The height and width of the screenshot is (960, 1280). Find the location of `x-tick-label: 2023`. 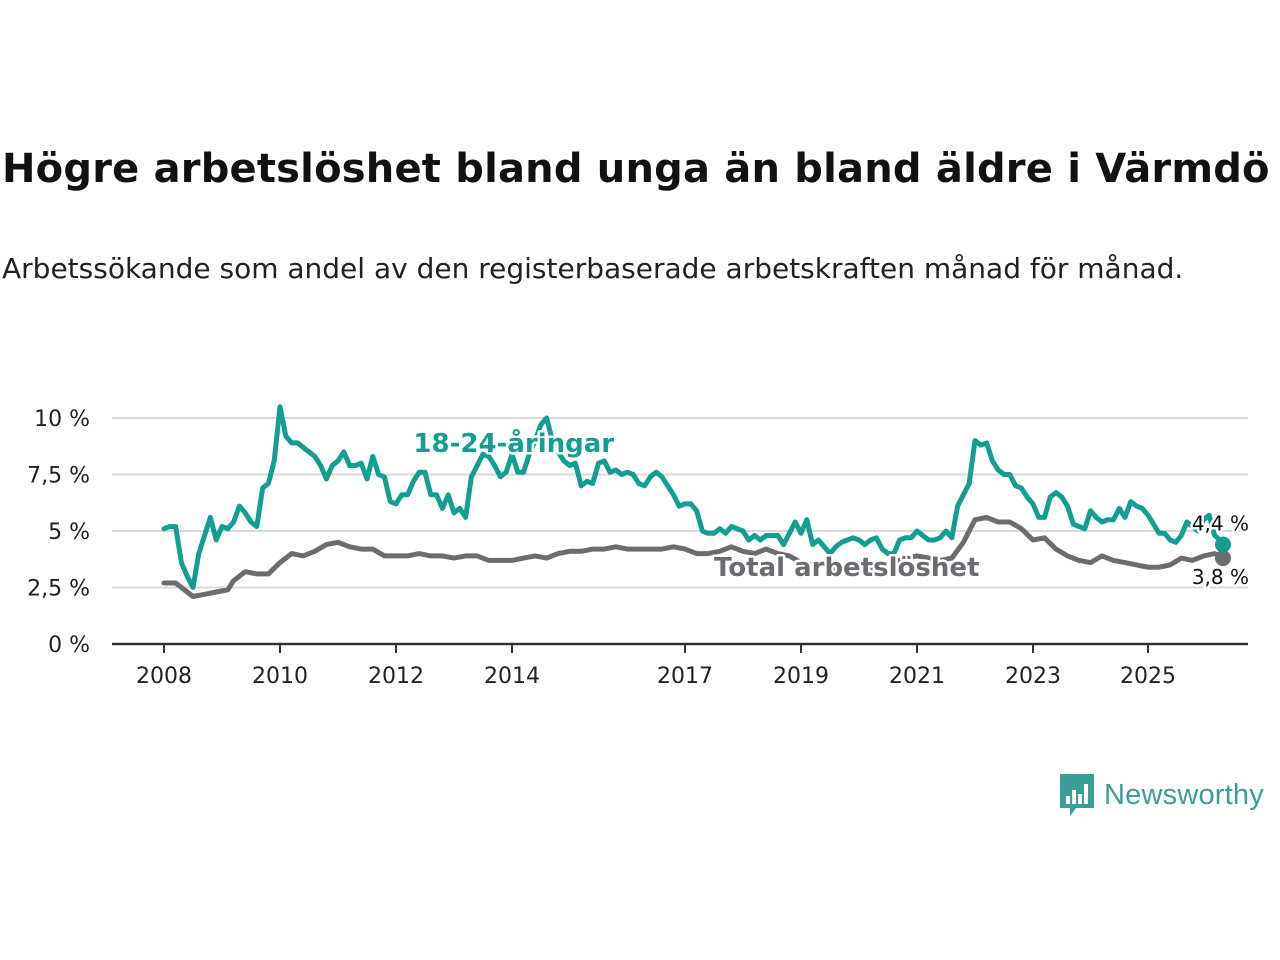

x-tick-label: 2023 is located at coordinates (1033, 676).